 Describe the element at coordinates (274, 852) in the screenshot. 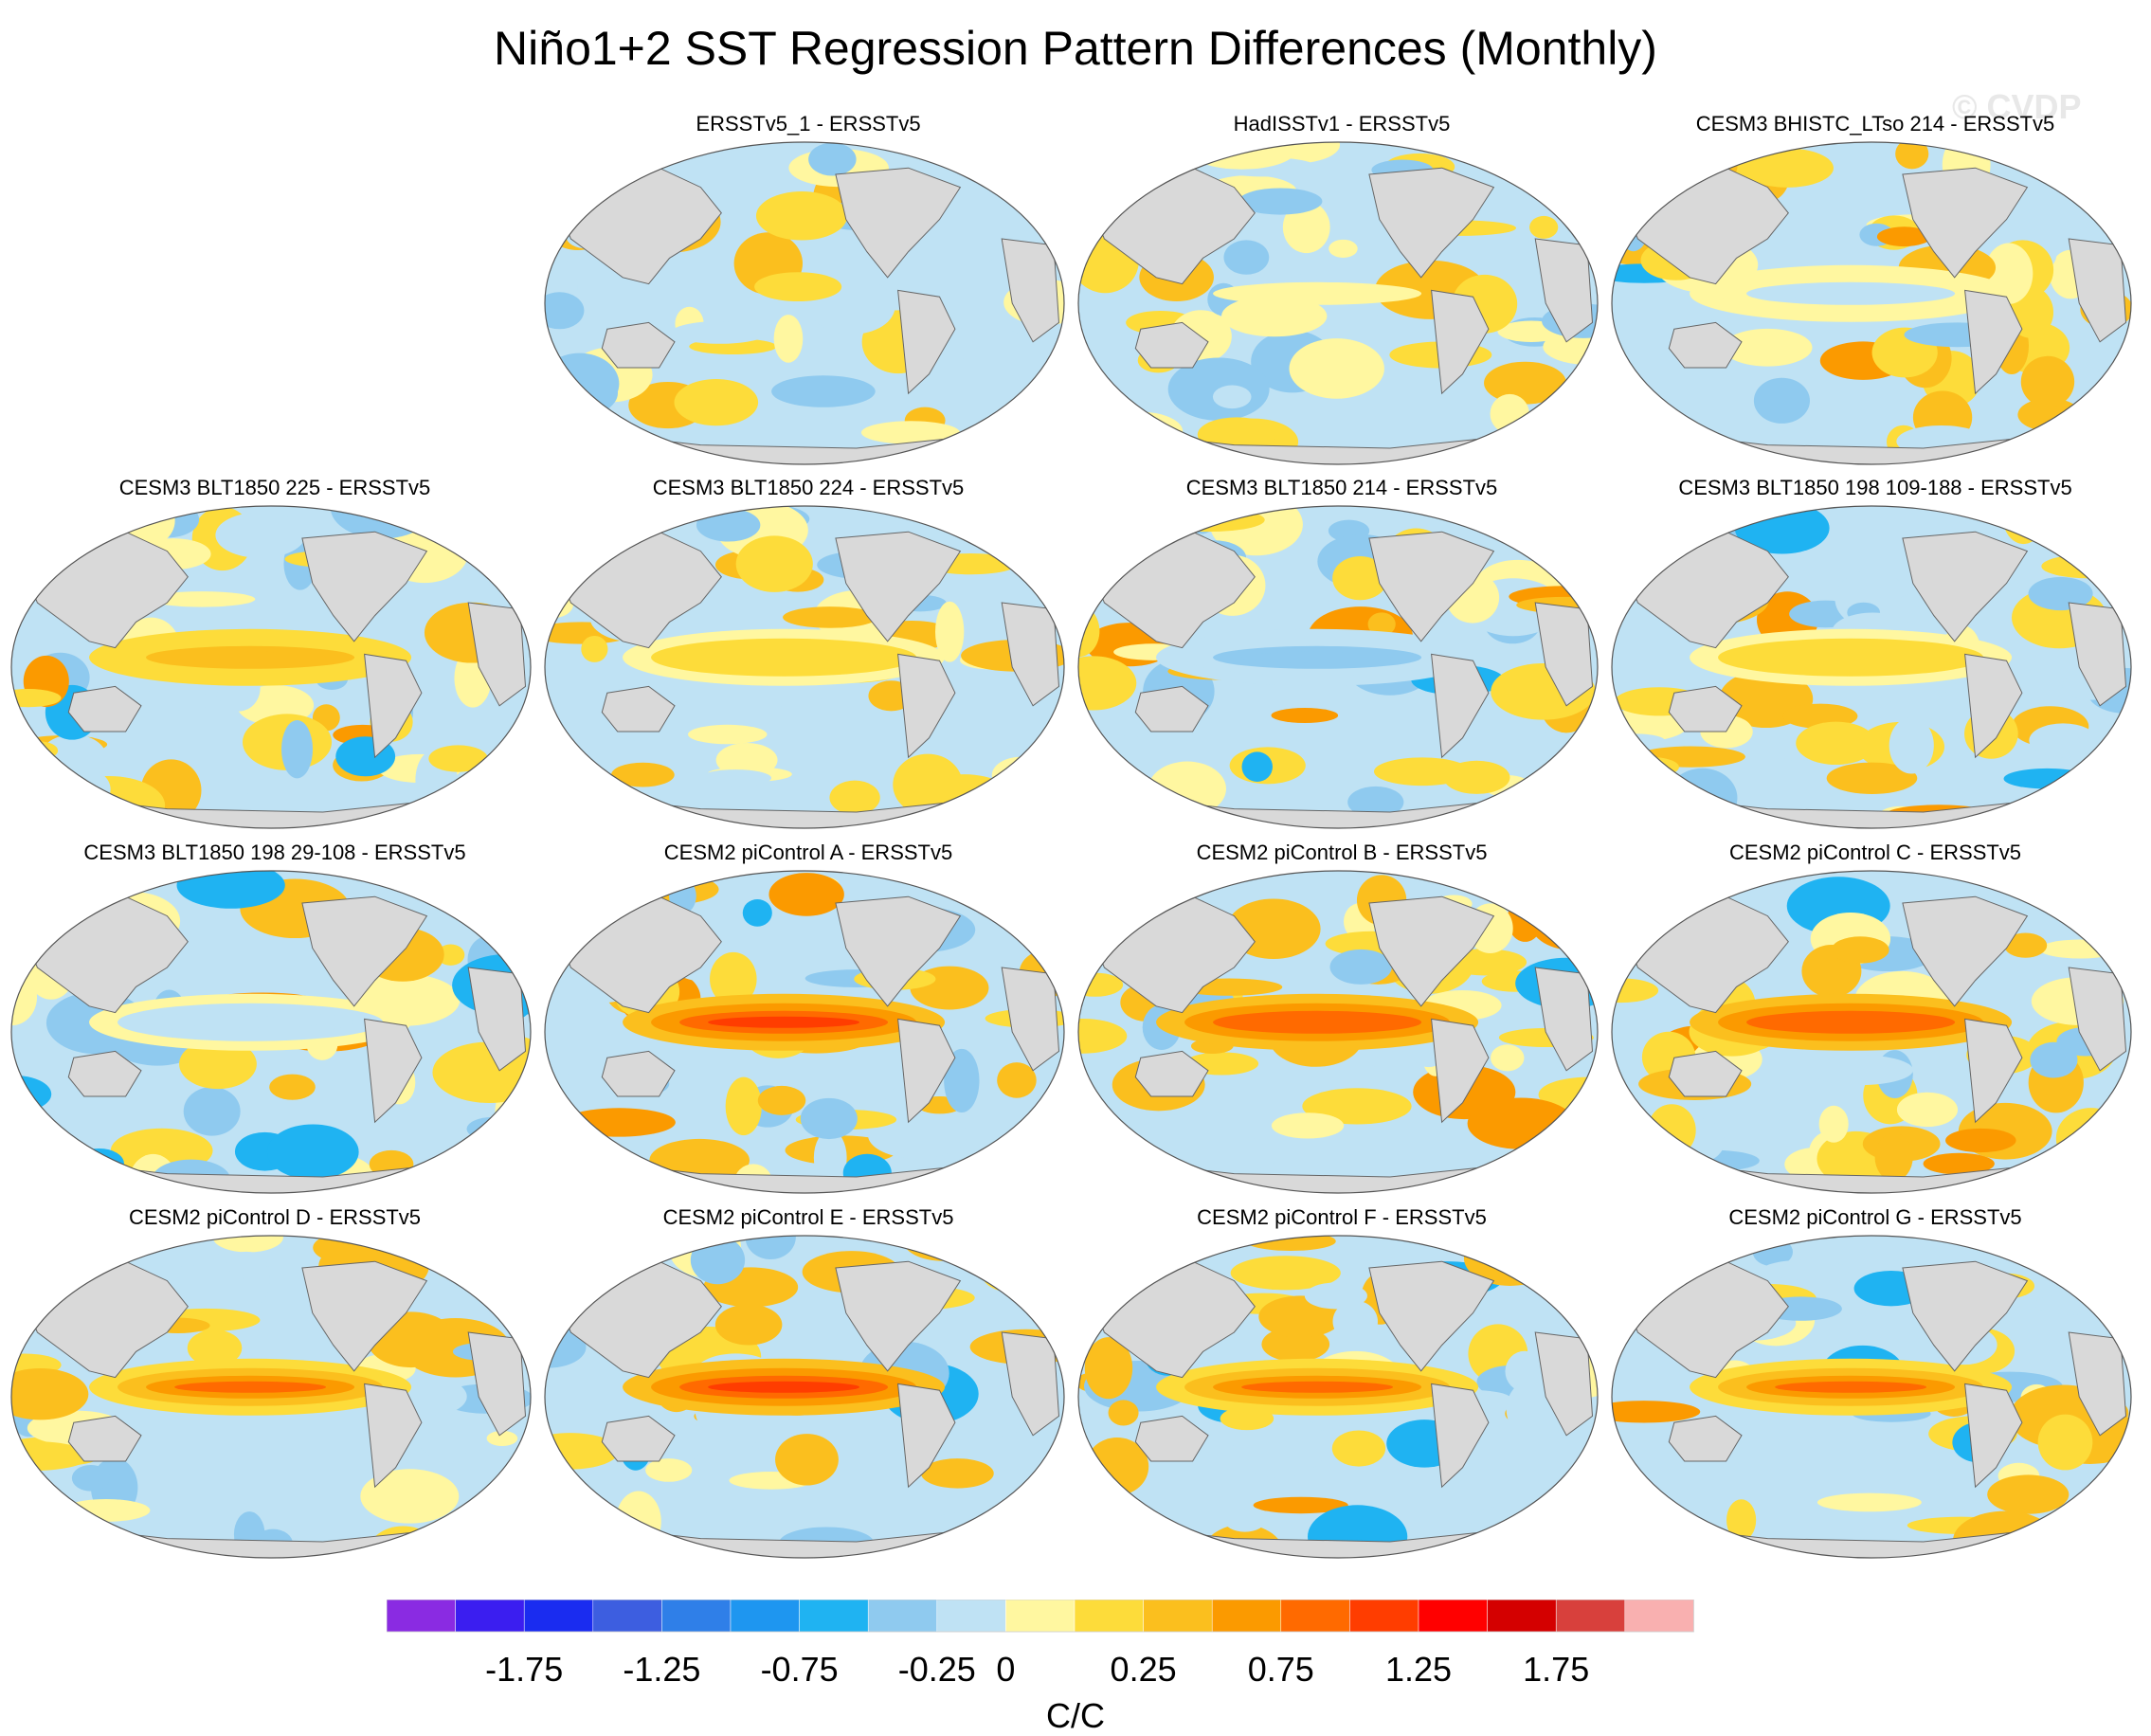

I see `panel-title: CESM3 BLT1850 198 29-108 - ERSSTv5` at that location.